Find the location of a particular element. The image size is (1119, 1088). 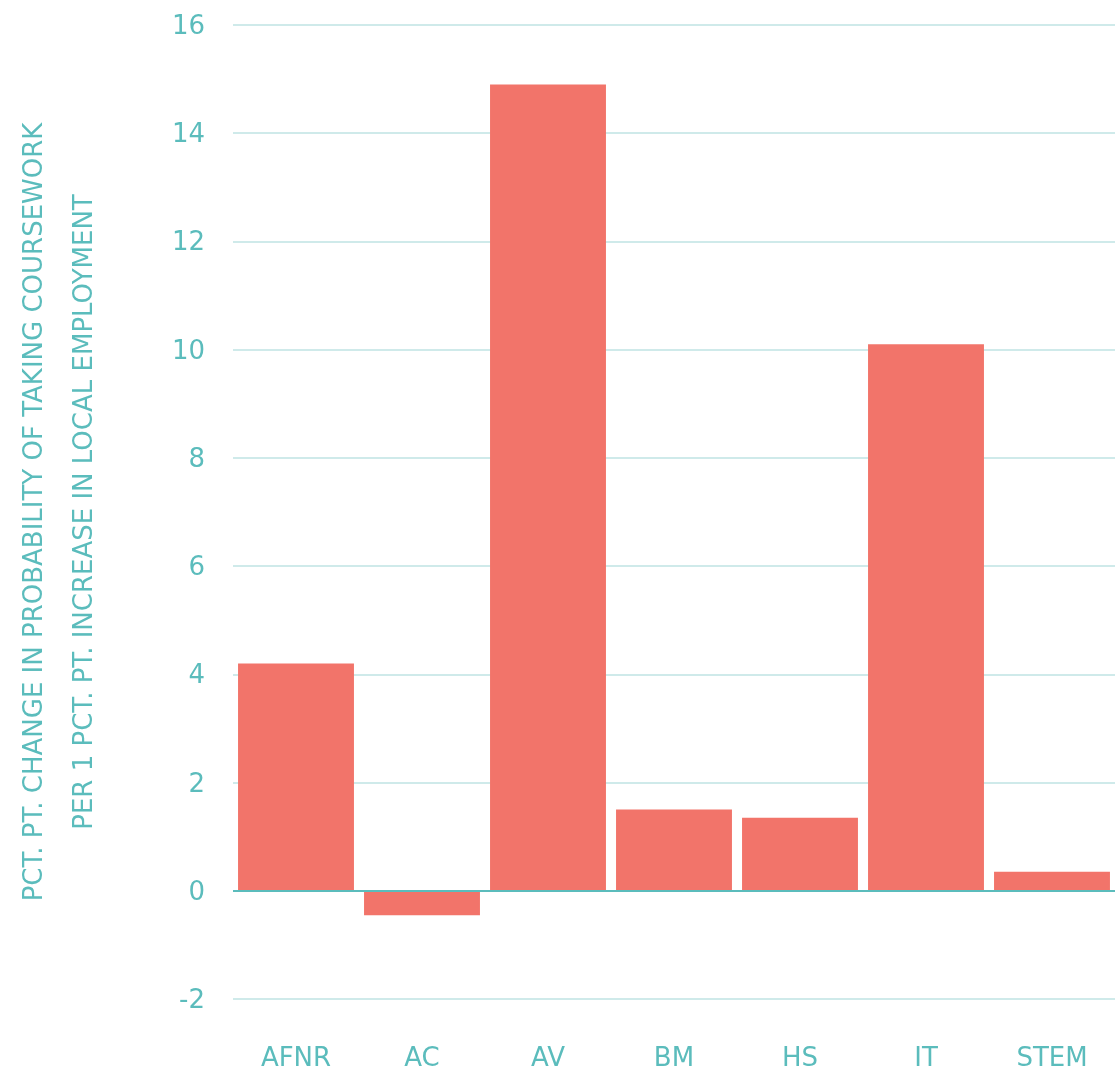

x-tick-label: HS is located at coordinates (800, 1057).